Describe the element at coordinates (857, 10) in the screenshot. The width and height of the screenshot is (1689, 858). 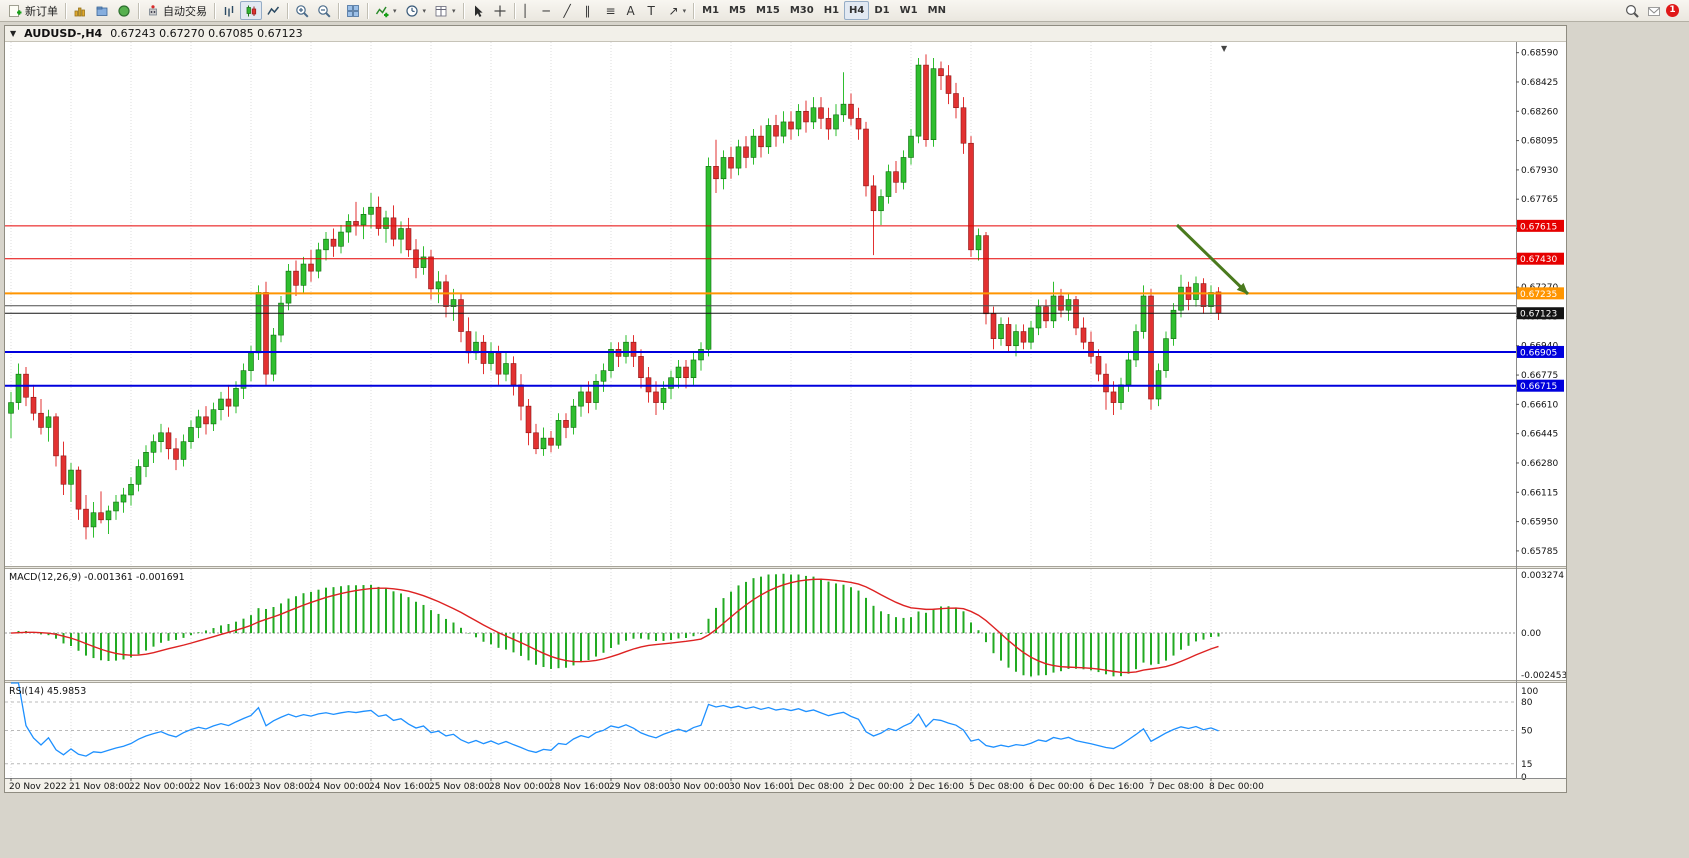
I see `timeframe-h4-button: H4` at that location.